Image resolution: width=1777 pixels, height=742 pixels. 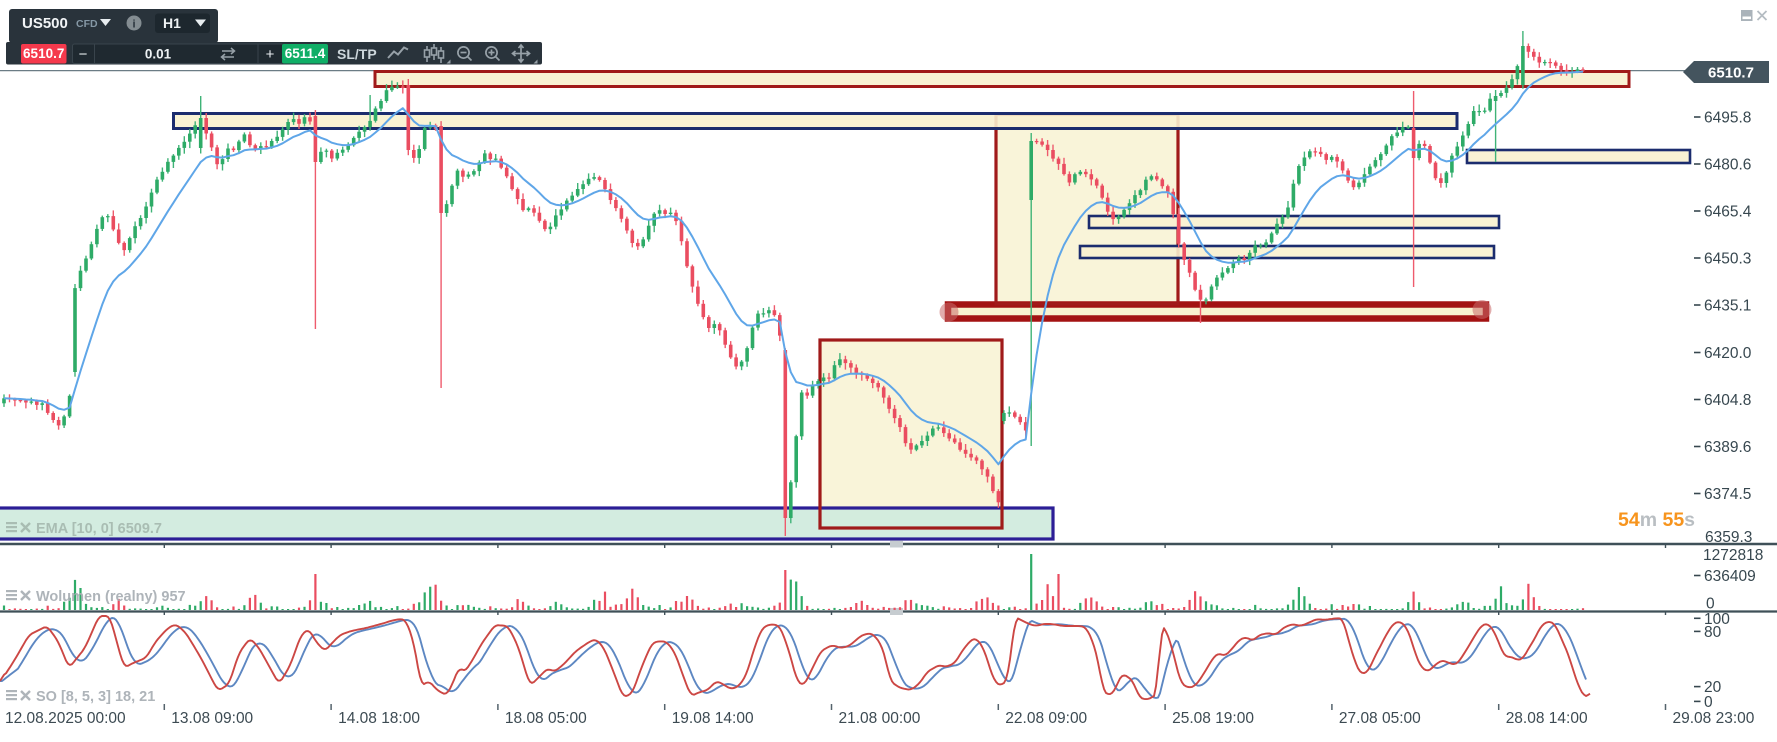 What do you see at coordinates (1046, 718) in the screenshot?
I see `svg-text: 22.08 09:00` at bounding box center [1046, 718].